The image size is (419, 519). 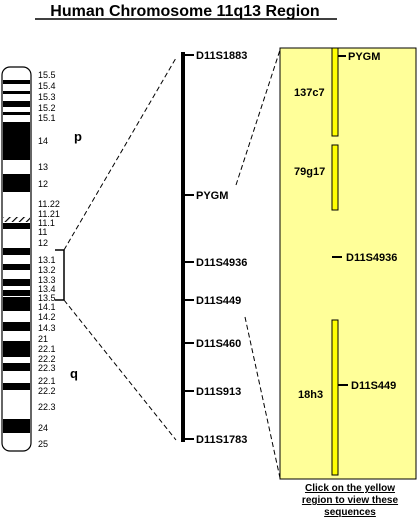 I want to click on band-label: 14.1, so click(x=47, y=307).